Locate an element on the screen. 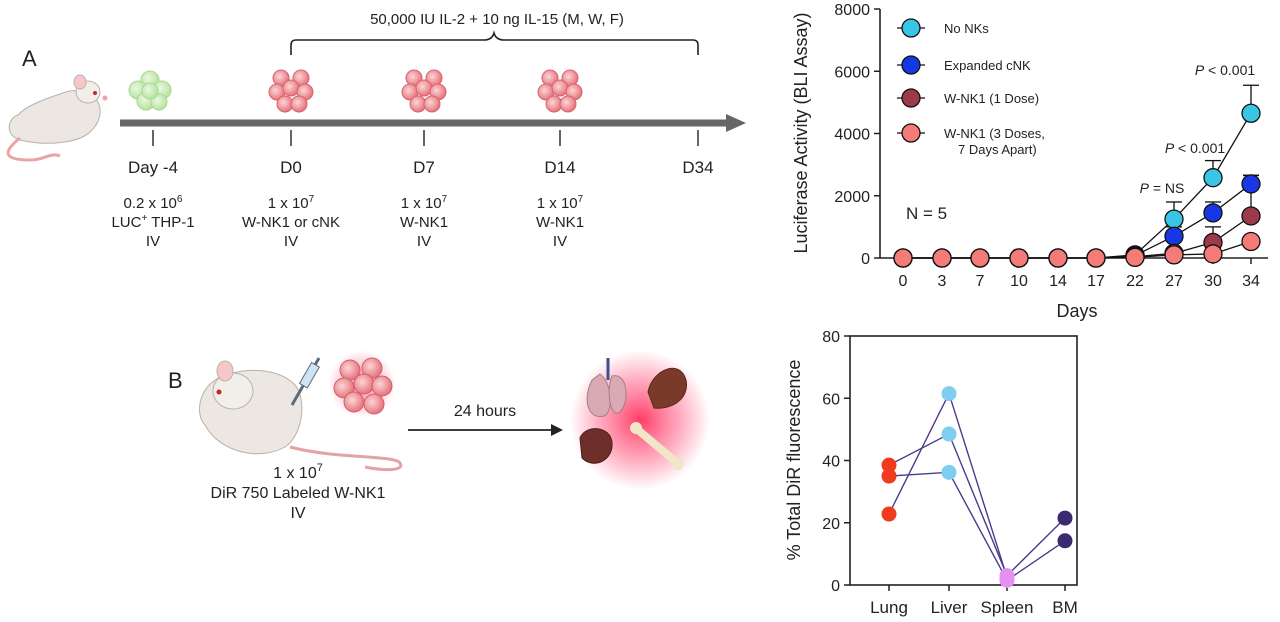 This screenshot has height=622, width=1280. y-axis-title: Luciferase Activity (BLI Assay) is located at coordinates (801, 132).